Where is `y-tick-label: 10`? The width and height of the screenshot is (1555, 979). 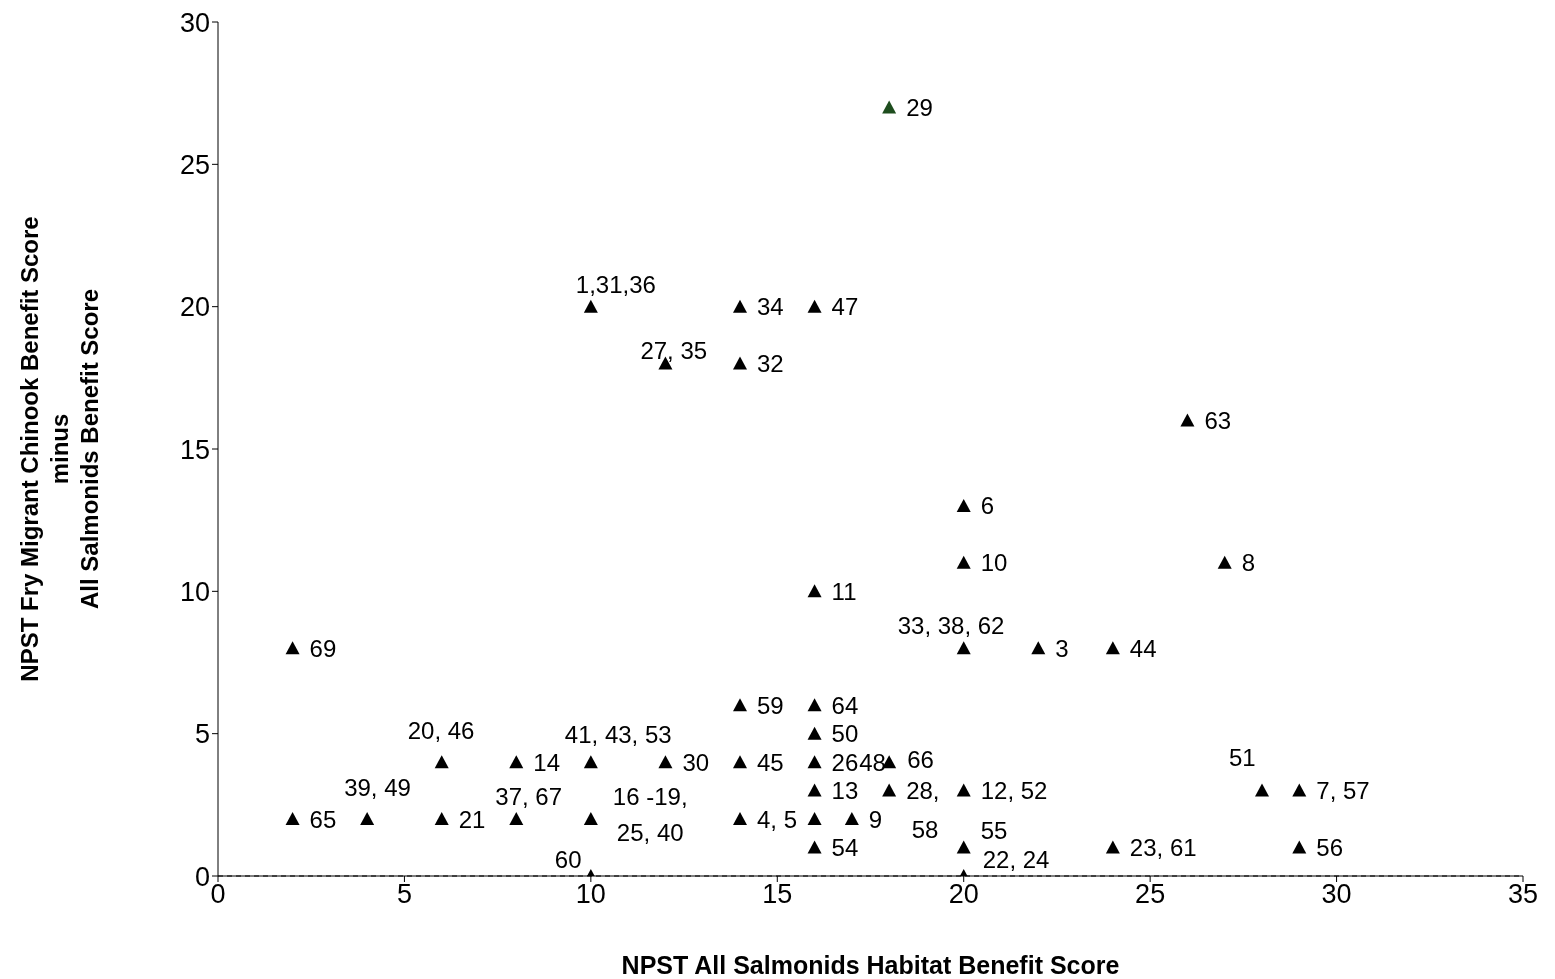 y-tick-label: 10 is located at coordinates (194, 591).